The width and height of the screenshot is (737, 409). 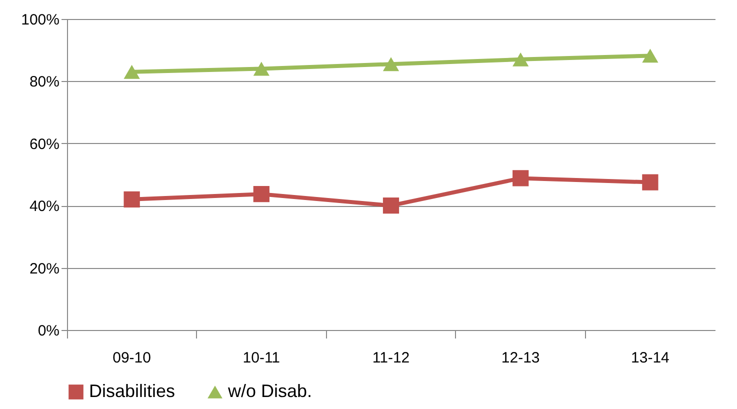 What do you see at coordinates (44, 144) in the screenshot?
I see `y-tick-label: 60%` at bounding box center [44, 144].